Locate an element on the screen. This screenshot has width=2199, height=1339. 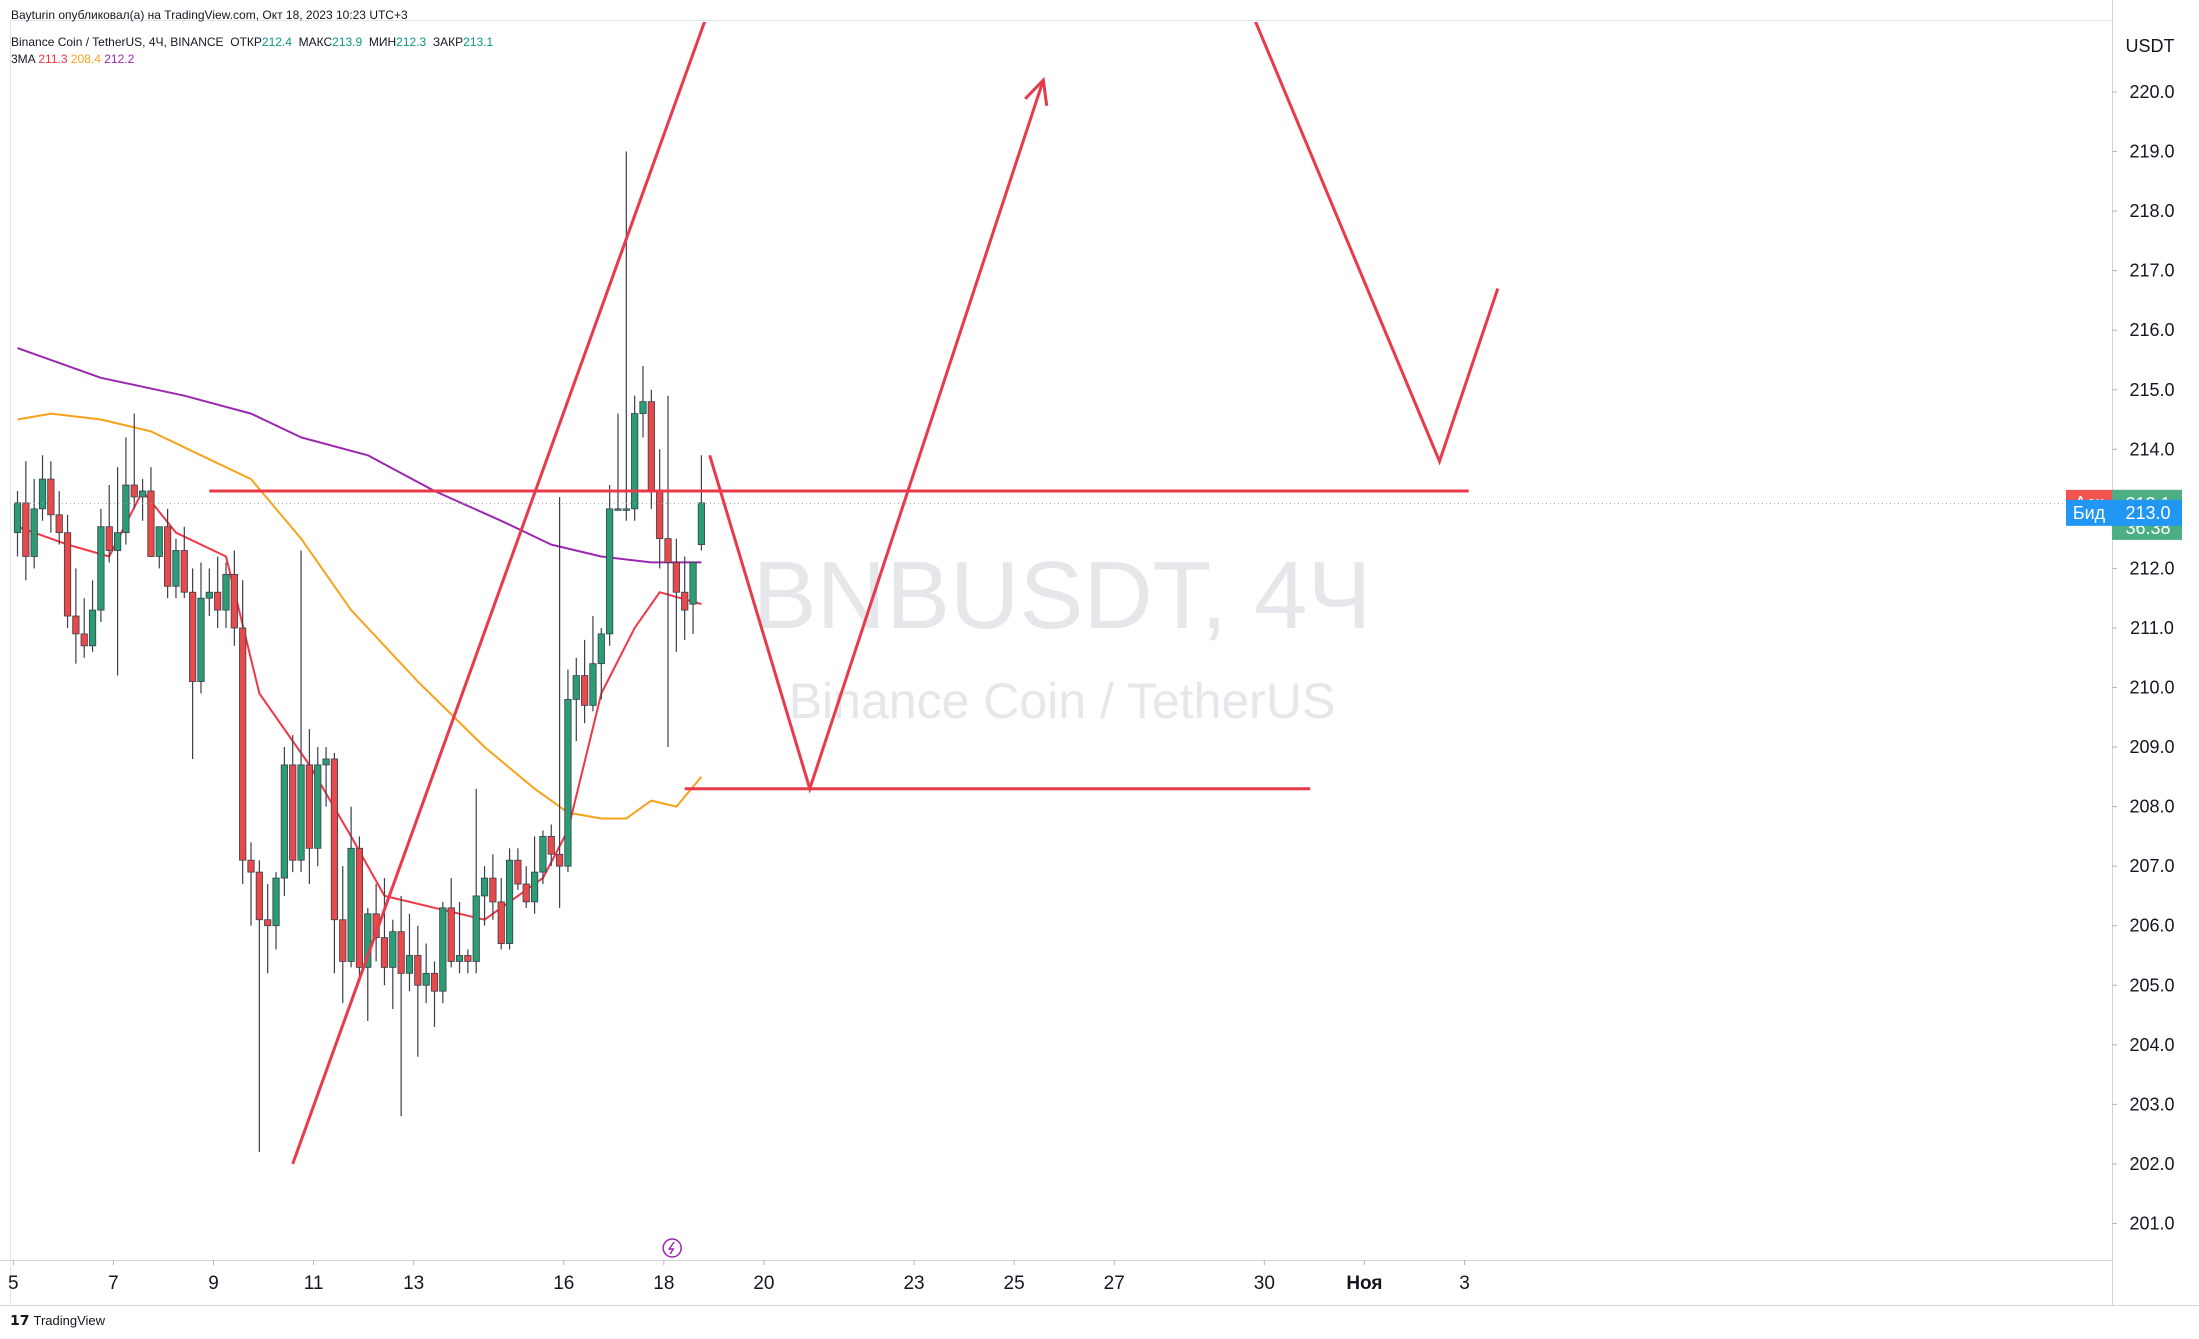
ema-fast-value: 211.3 is located at coordinates (53, 59).